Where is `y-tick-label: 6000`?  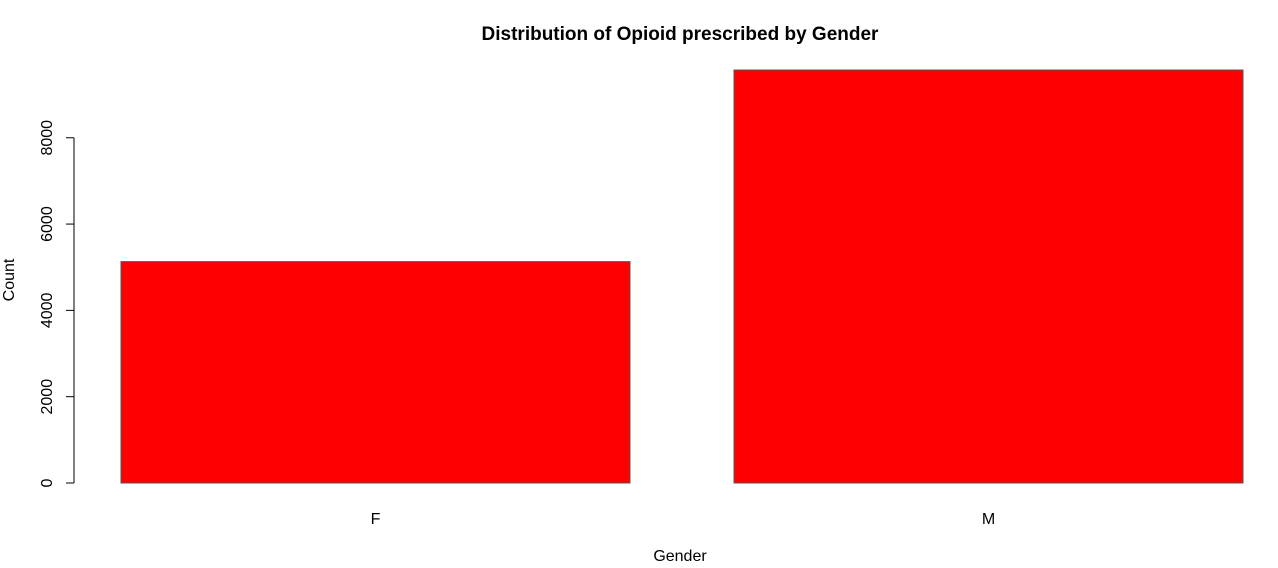 y-tick-label: 6000 is located at coordinates (47, 224).